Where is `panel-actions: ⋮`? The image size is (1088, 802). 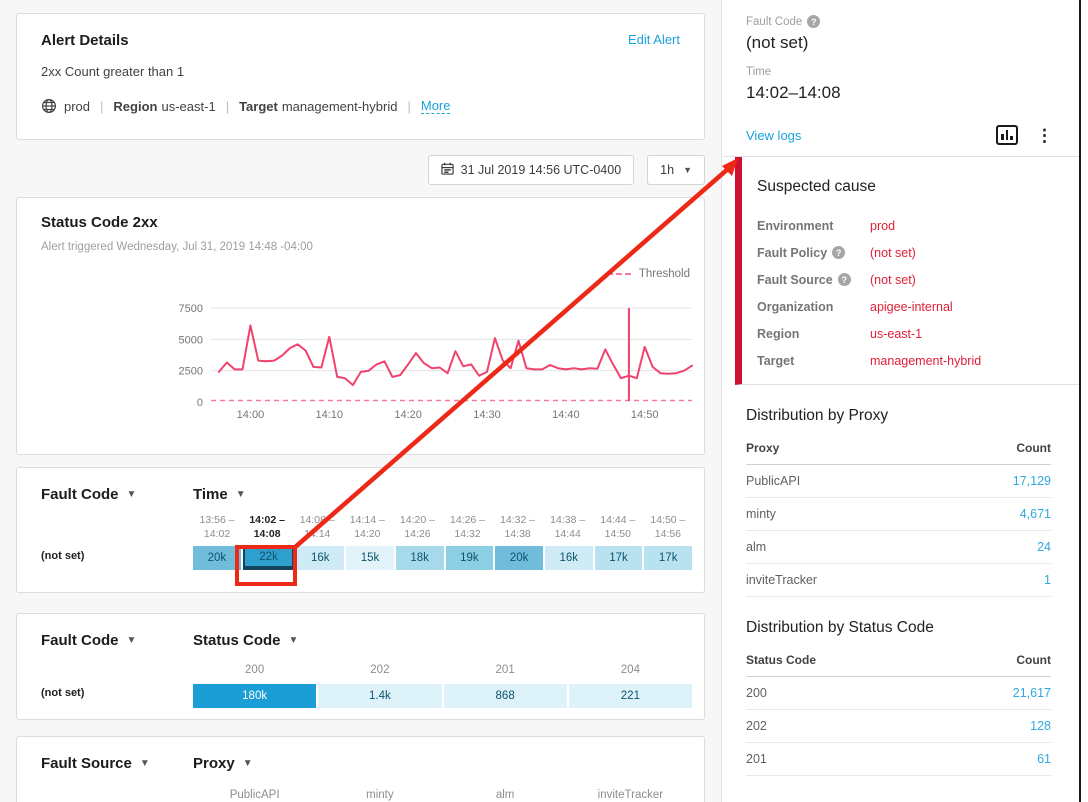 panel-actions: ⋮ is located at coordinates (1024, 135).